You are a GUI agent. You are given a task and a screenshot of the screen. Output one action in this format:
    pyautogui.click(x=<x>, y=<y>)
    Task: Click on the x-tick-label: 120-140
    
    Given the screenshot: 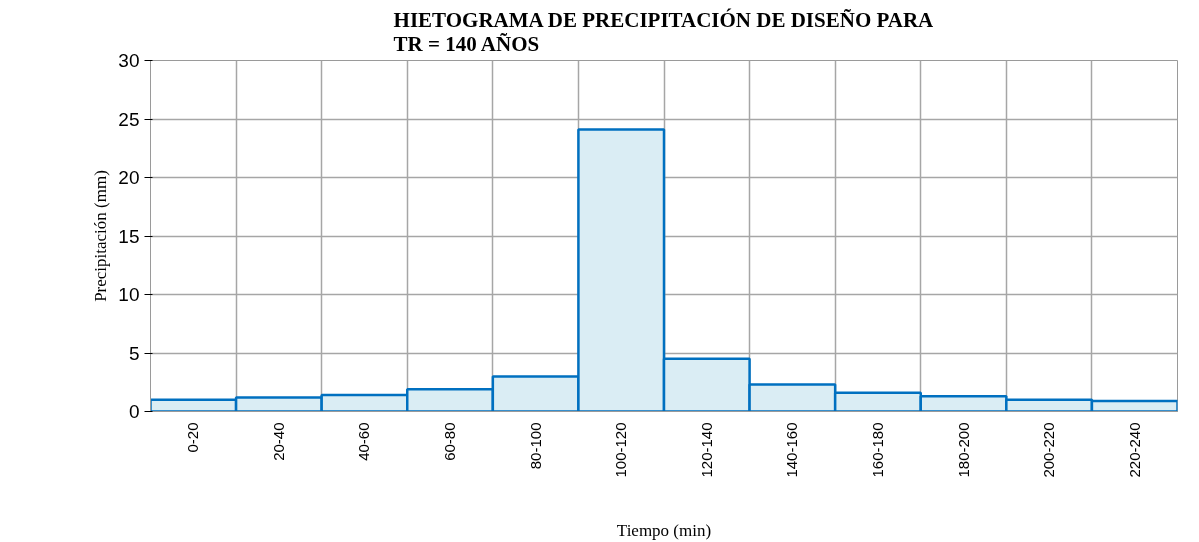 What is the action you would take?
    pyautogui.click(x=706, y=450)
    